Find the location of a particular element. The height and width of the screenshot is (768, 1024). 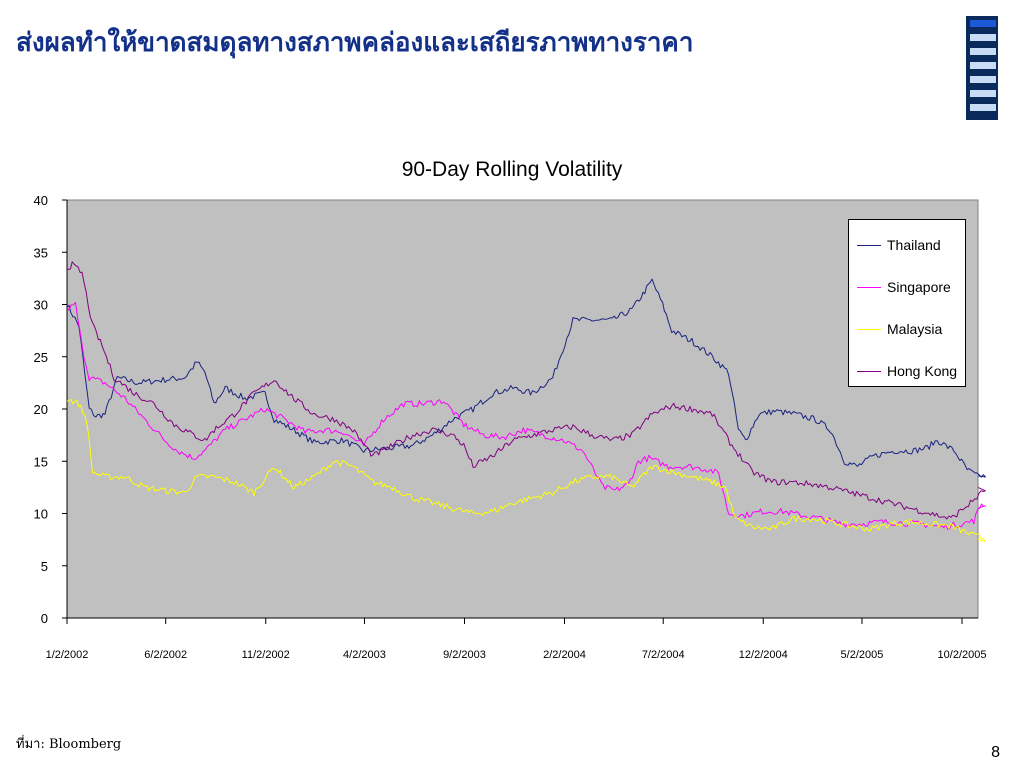

legend-item-hong-kong: Hong Kong is located at coordinates (907, 371).